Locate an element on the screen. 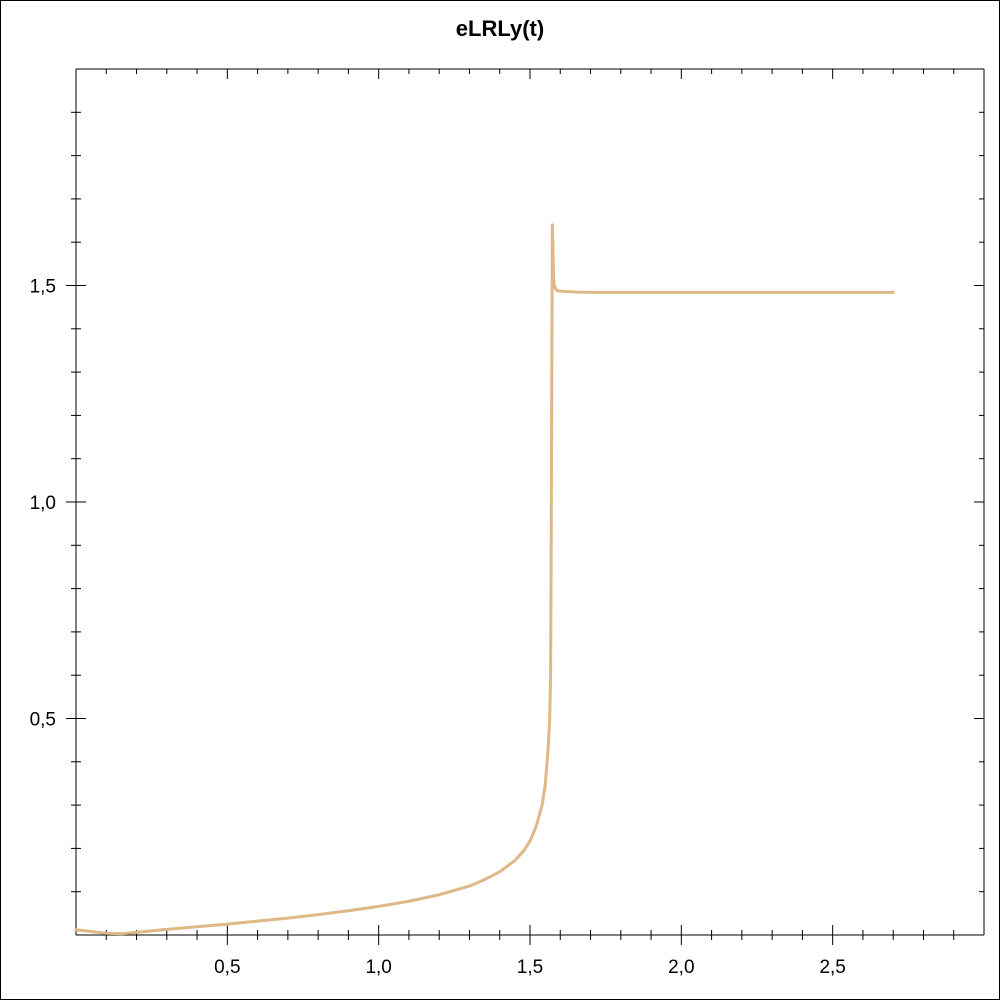  chart-title: eLRLy(t) is located at coordinates (500, 28).